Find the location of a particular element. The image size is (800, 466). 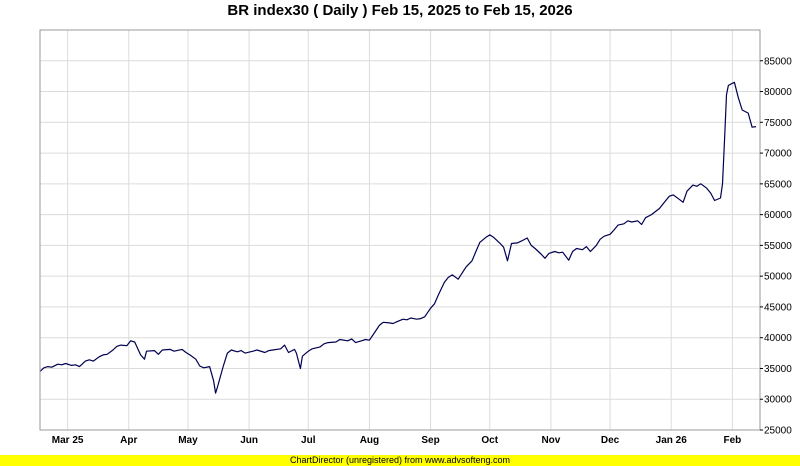

y-tick-label: 30000 is located at coordinates (778, 400).